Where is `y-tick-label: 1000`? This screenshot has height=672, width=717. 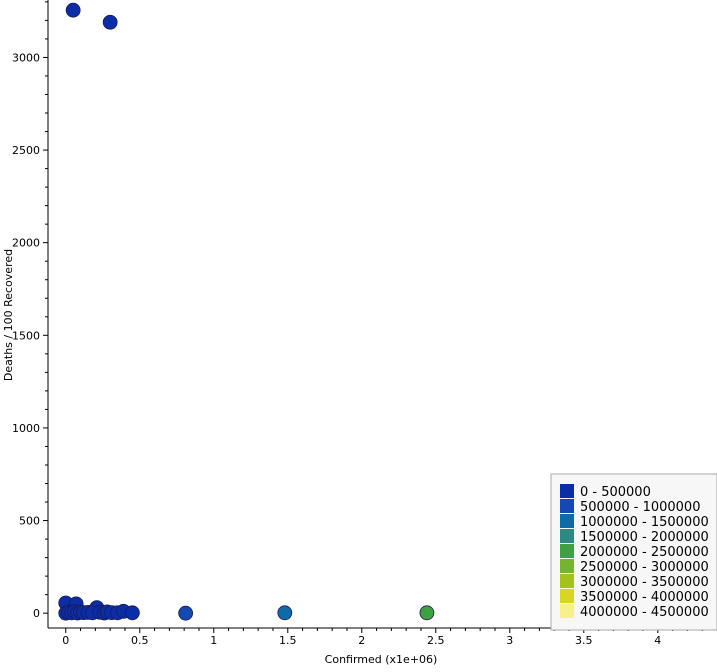 y-tick-label: 1000 is located at coordinates (26, 428).